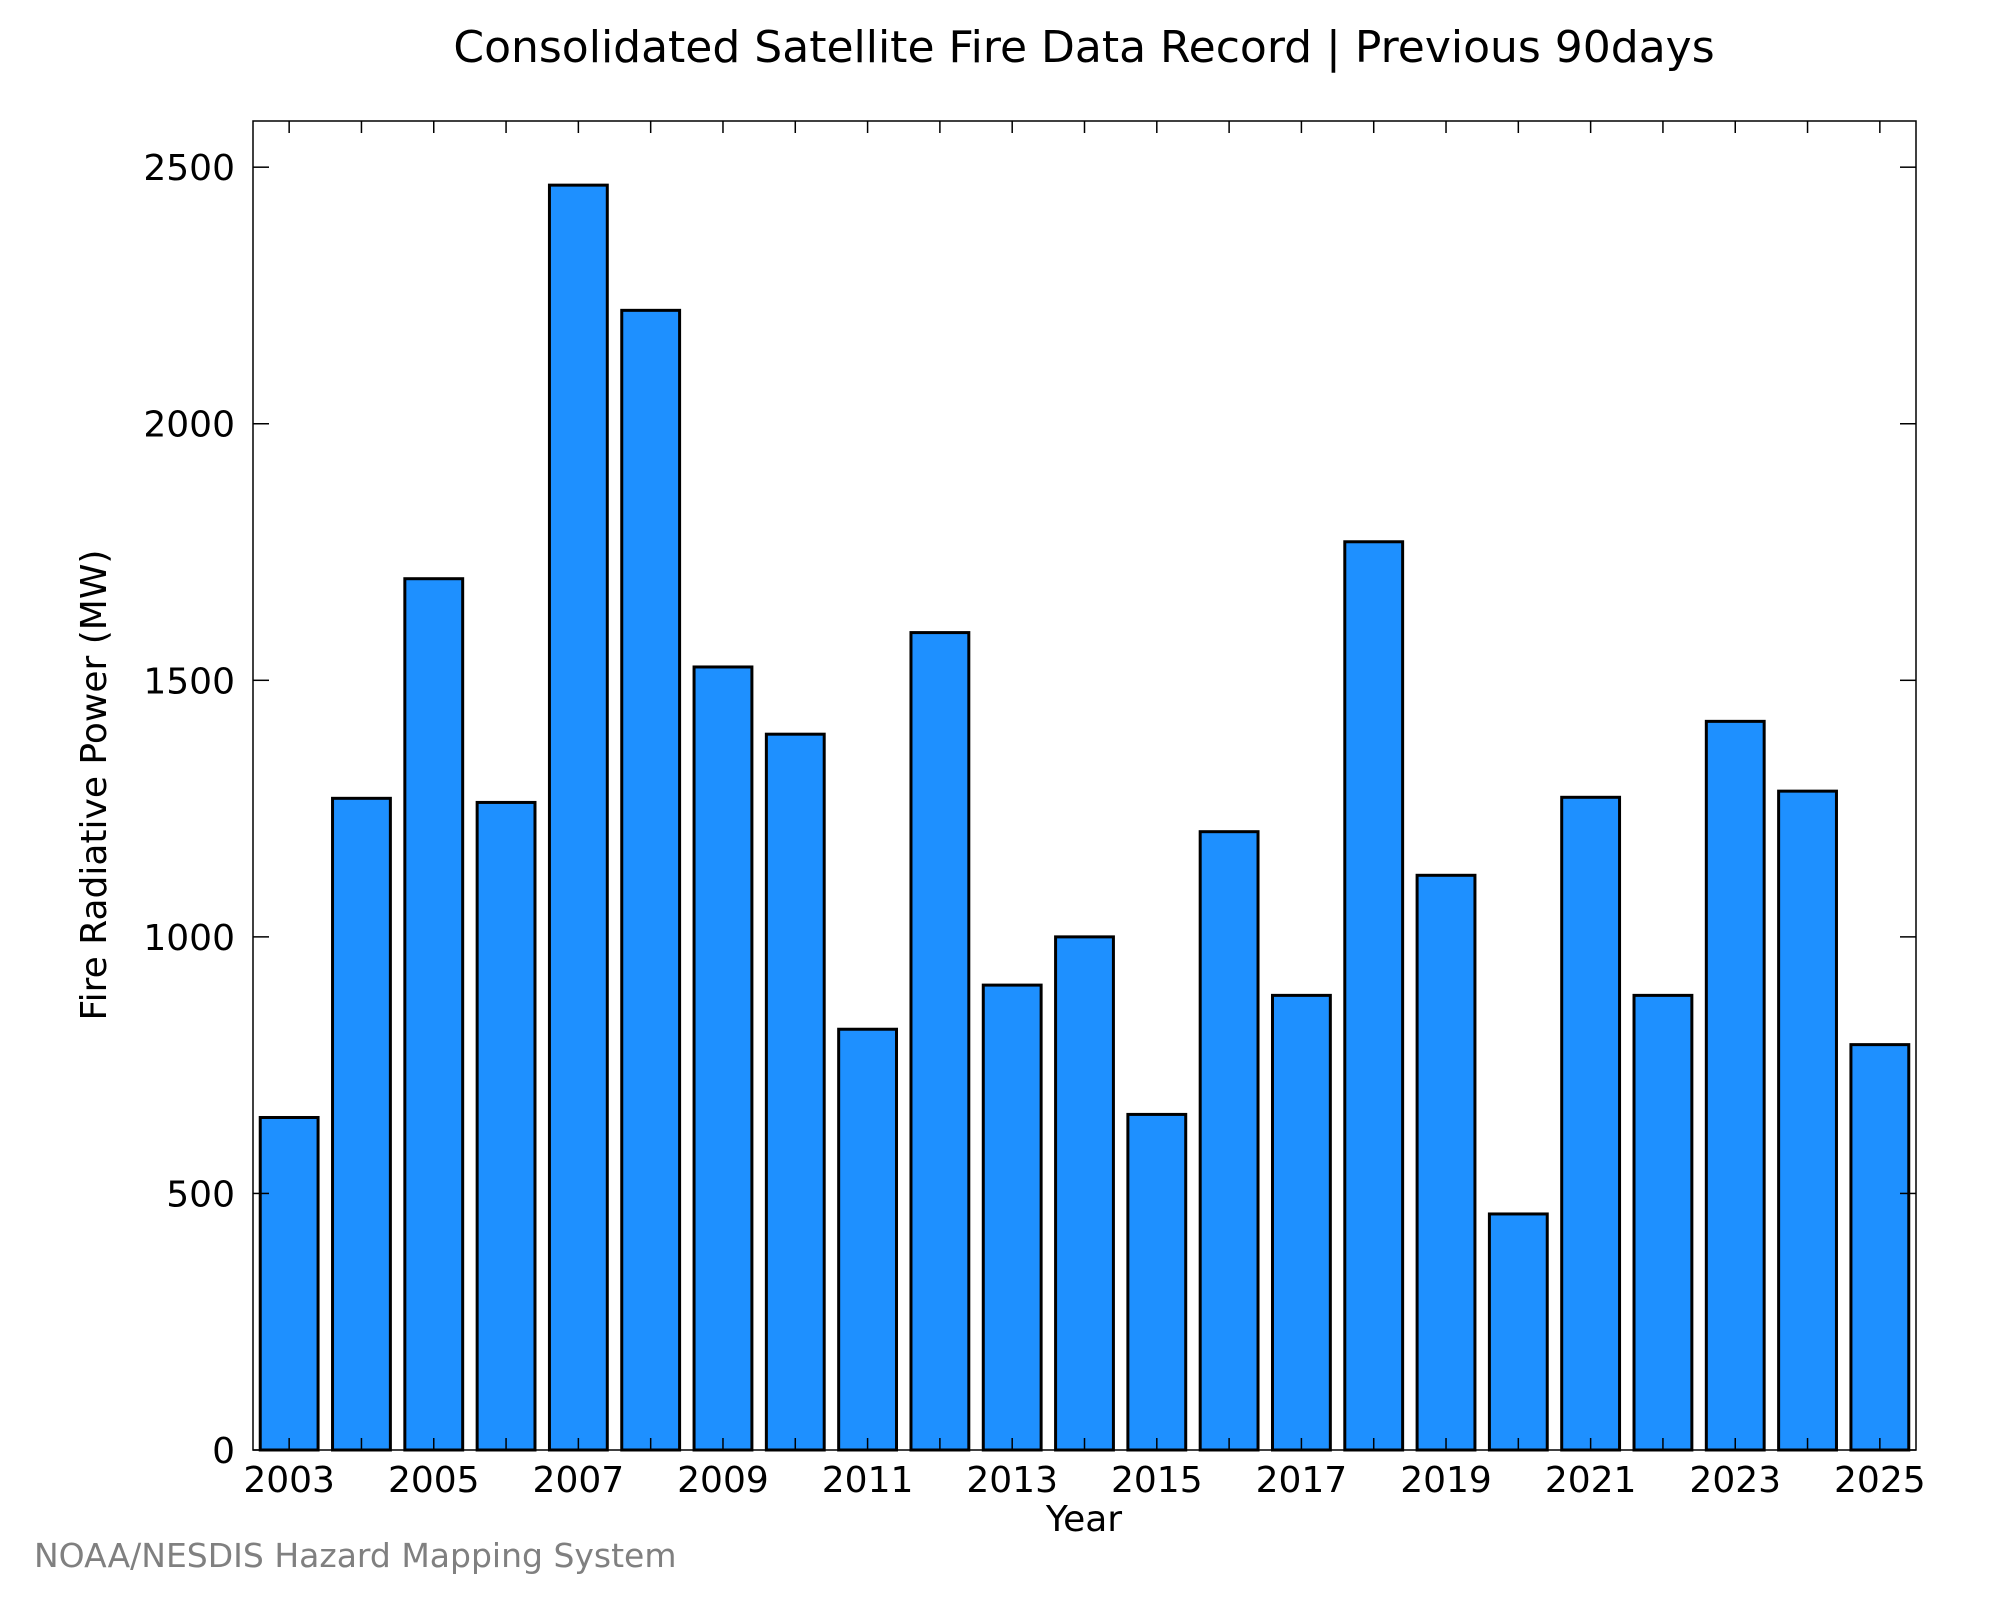 The height and width of the screenshot is (1600, 2000). What do you see at coordinates (579, 1480) in the screenshot?
I see `x-tick-label: 2007` at bounding box center [579, 1480].